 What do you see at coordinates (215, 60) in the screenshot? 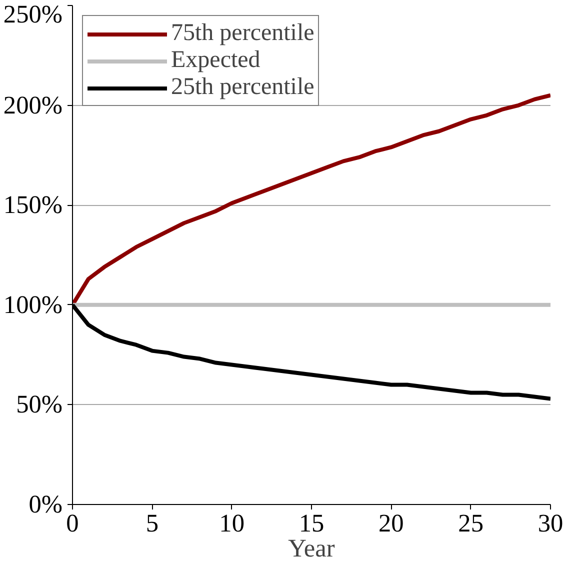
I see `legend-label: Expected` at bounding box center [215, 60].